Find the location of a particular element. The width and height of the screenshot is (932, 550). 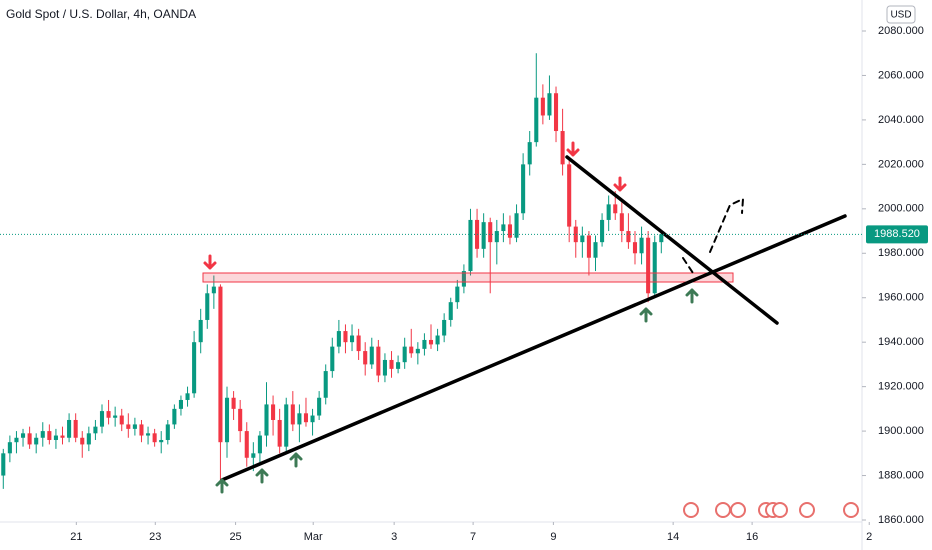

last-price-label: 1988.520 is located at coordinates (897, 234).